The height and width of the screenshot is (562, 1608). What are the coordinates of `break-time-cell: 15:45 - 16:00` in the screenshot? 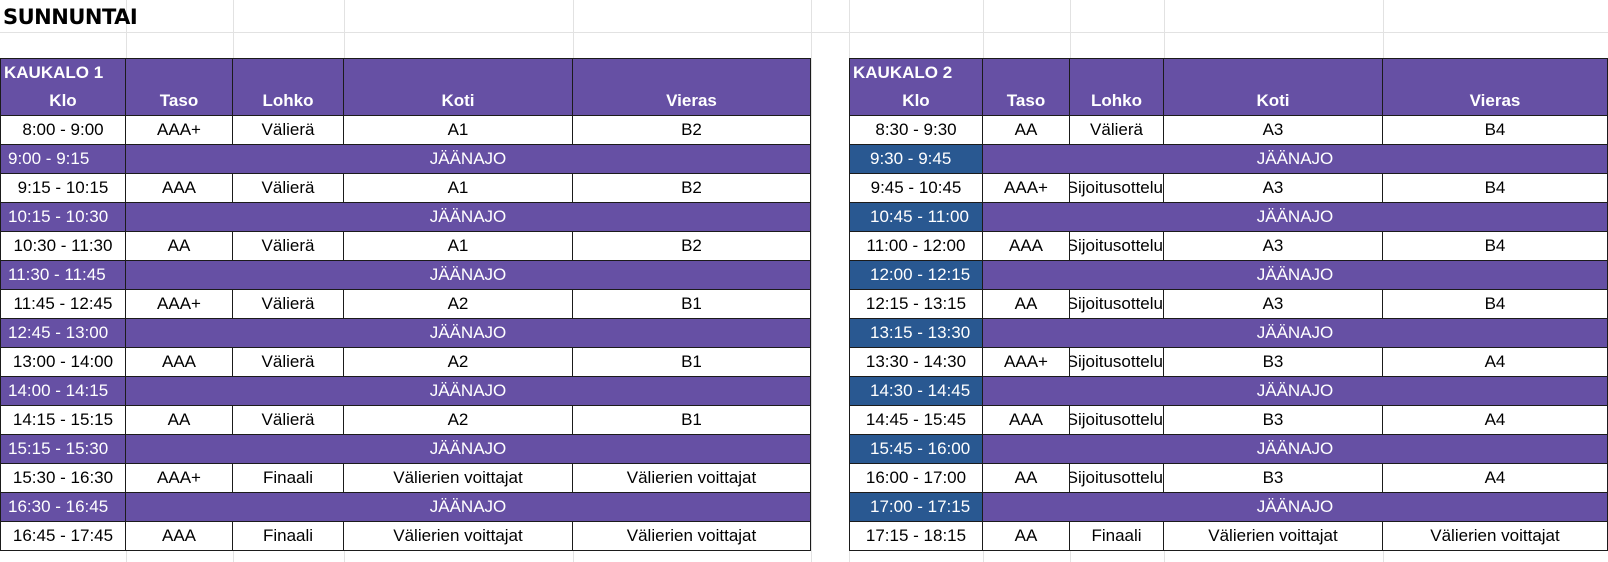 It's located at (916, 449).